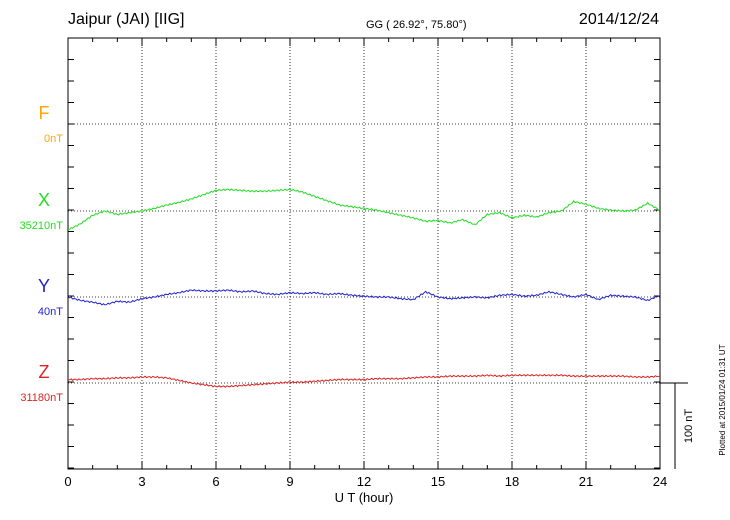 This screenshot has height=520, width=730. Describe the element at coordinates (364, 497) in the screenshot. I see `x-axis-label: U T (hour)` at that location.